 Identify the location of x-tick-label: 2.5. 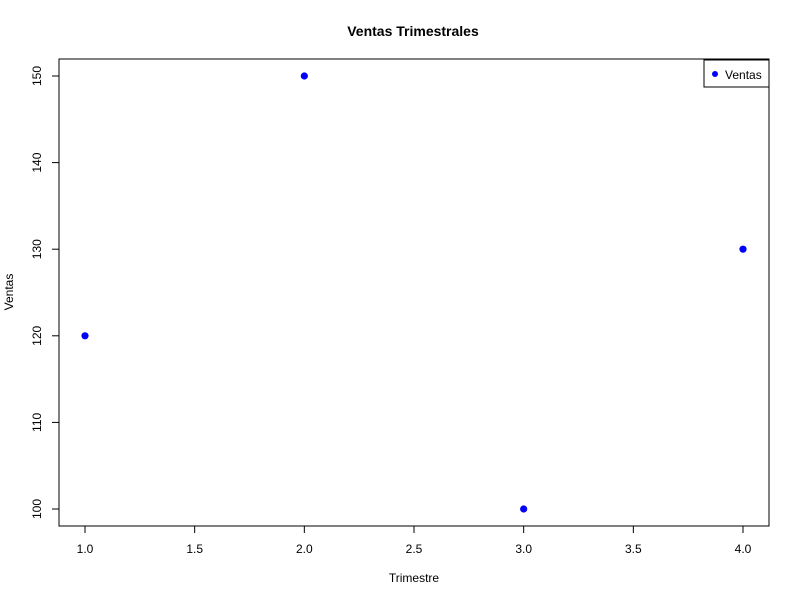
(414, 549).